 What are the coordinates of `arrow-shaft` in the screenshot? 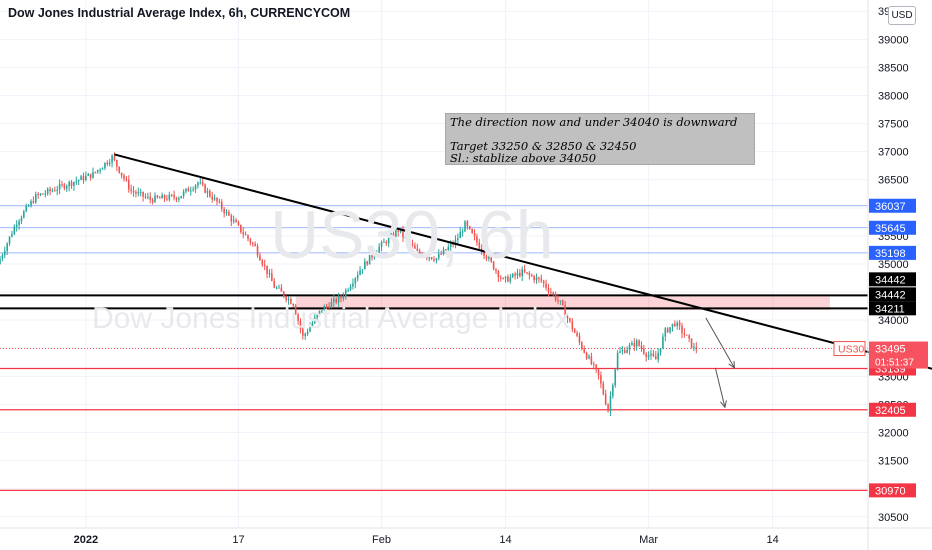 It's located at (720, 343).